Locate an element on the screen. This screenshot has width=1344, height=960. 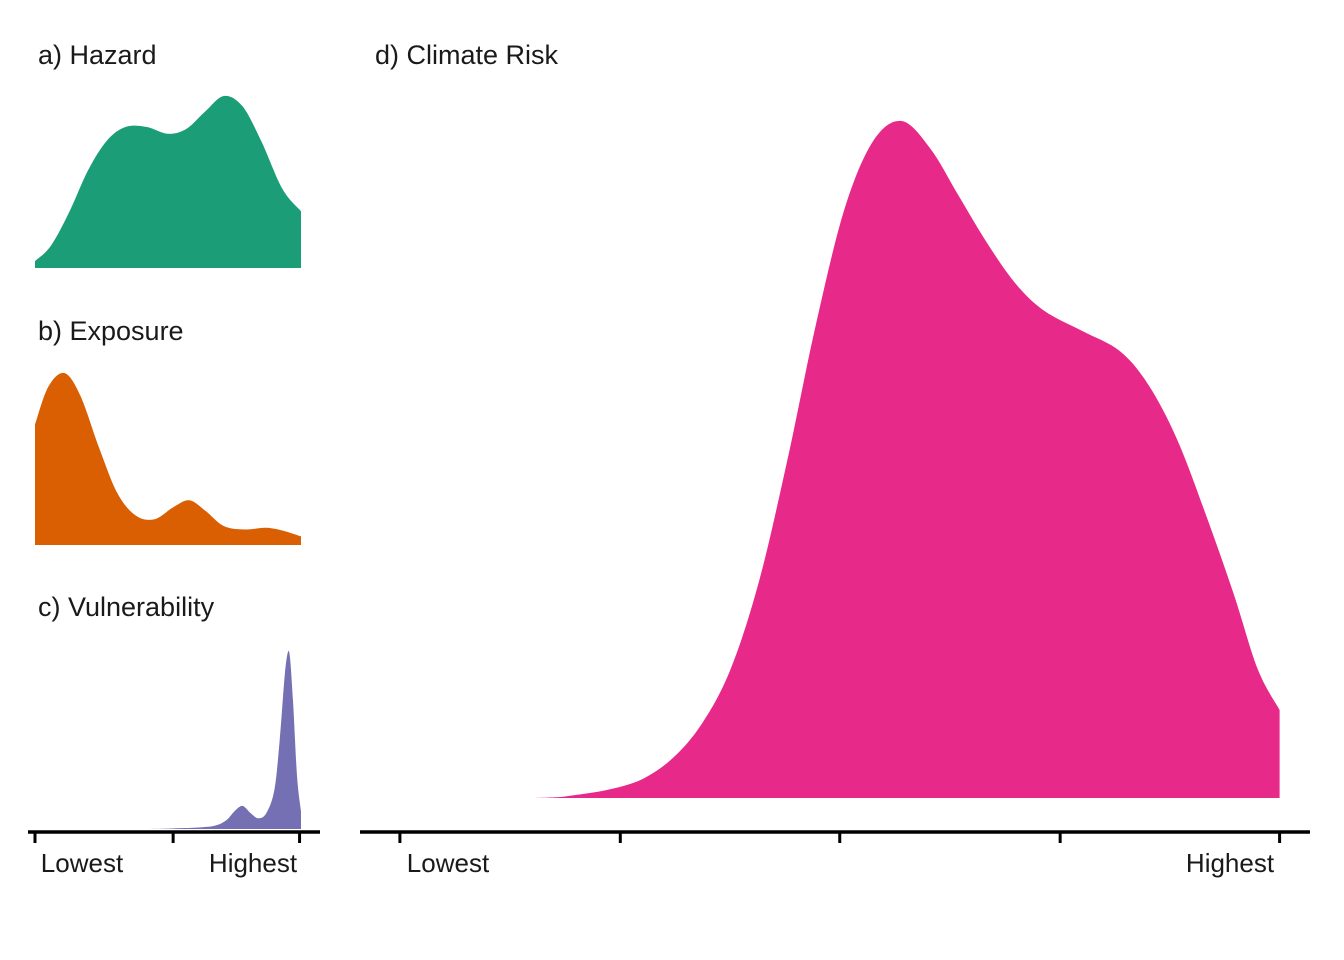
small-x-axis is located at coordinates (174, 836).